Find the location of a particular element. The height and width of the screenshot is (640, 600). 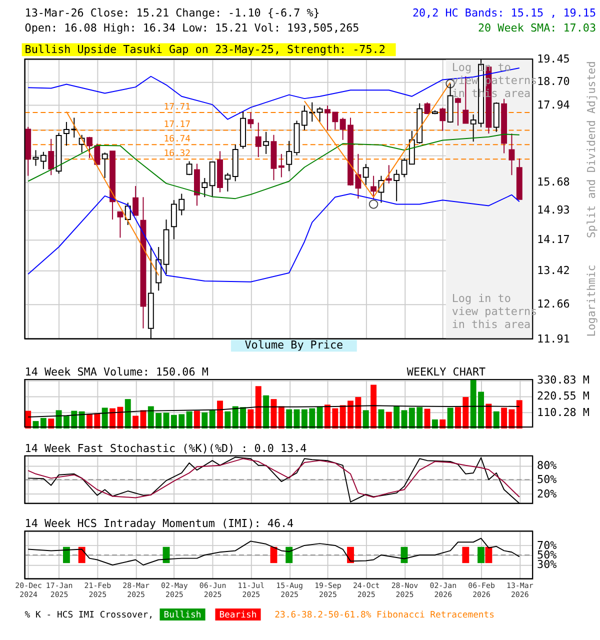

y-tick-label: 70% is located at coordinates (547, 545).